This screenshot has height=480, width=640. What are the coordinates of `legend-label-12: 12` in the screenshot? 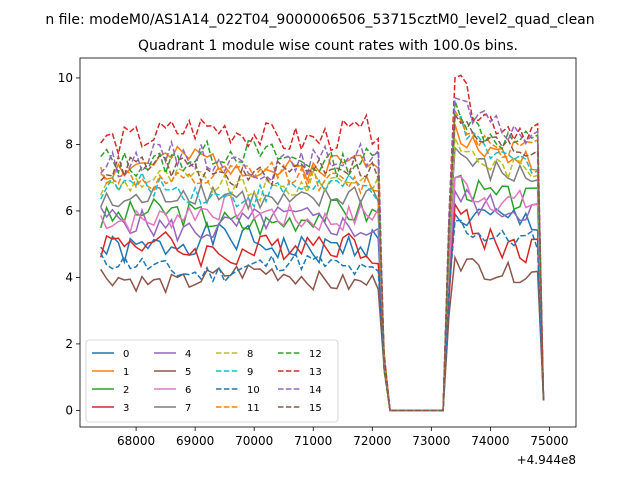 It's located at (315, 354).